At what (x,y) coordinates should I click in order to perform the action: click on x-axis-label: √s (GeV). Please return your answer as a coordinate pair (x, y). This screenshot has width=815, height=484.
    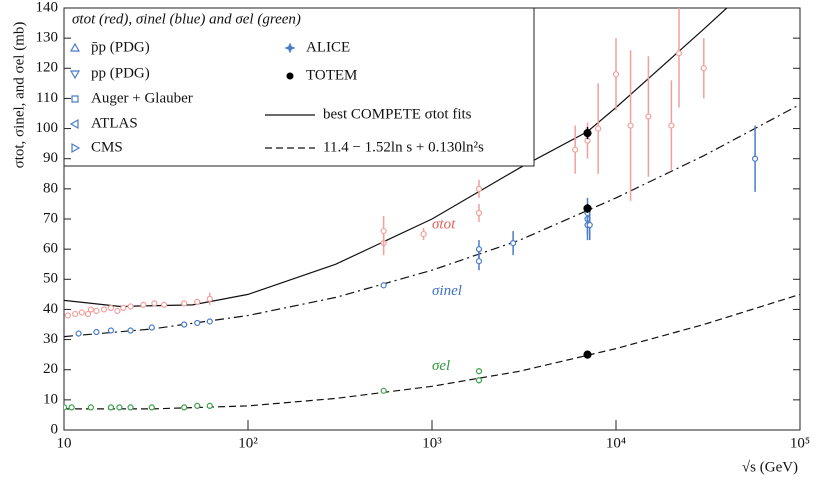
    Looking at the image, I should click on (770, 467).